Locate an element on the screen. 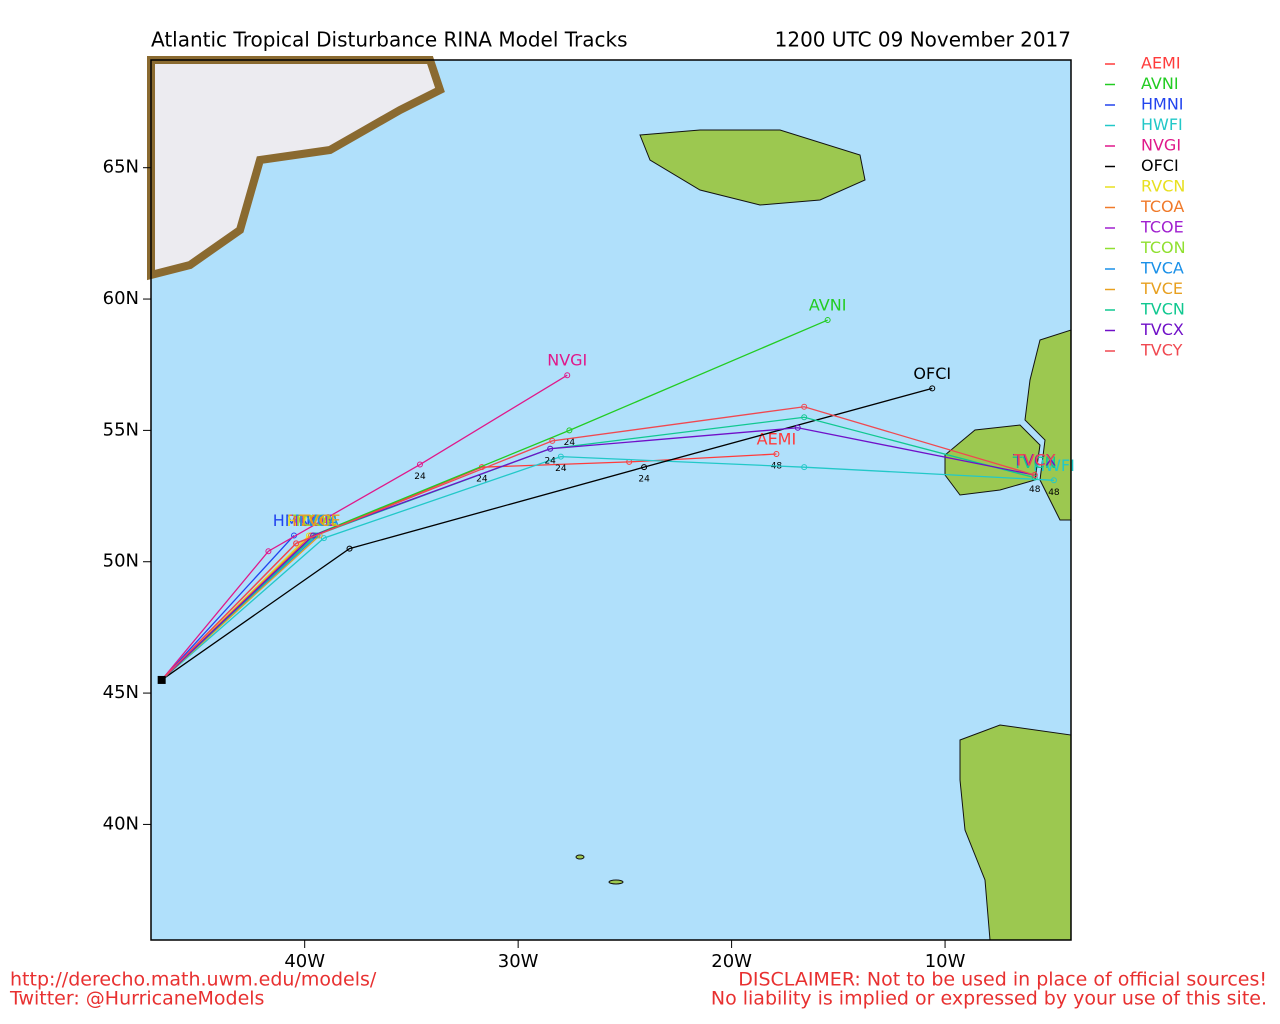 The width and height of the screenshot is (1280, 1024). legend-label: TVCY is located at coordinates (1161, 350).